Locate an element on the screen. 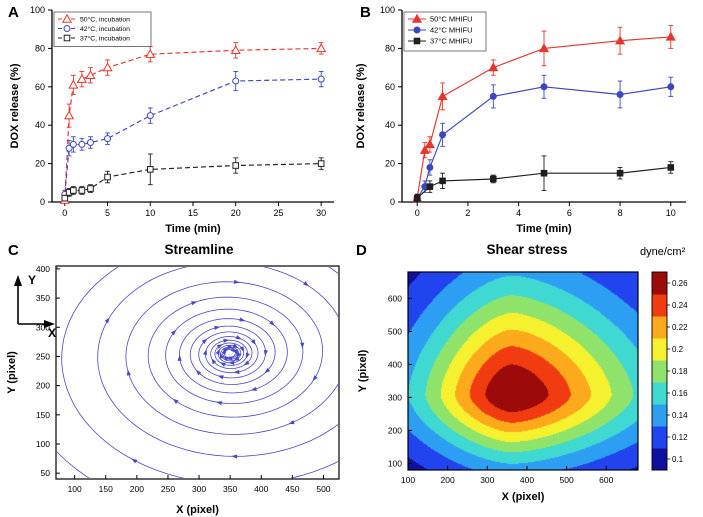 The width and height of the screenshot is (703, 517). panel-a-label: A is located at coordinates (13, 12).